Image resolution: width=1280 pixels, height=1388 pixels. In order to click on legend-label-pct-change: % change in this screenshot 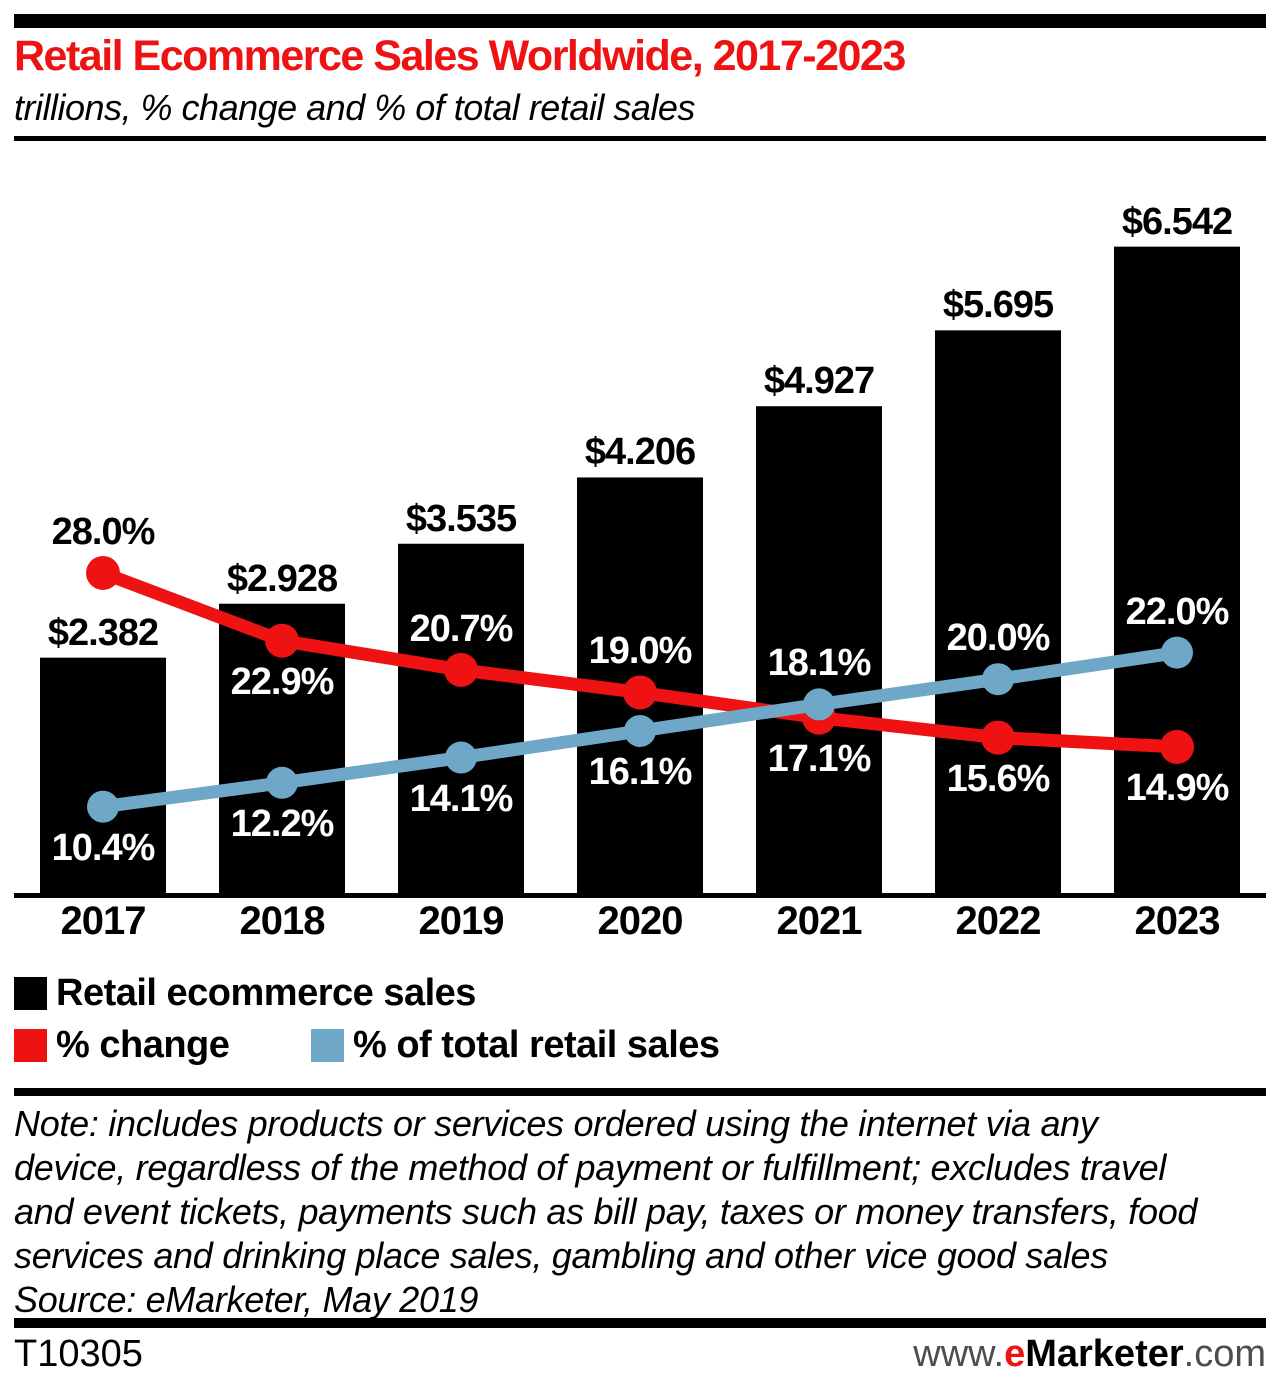, I will do `click(143, 1045)`.